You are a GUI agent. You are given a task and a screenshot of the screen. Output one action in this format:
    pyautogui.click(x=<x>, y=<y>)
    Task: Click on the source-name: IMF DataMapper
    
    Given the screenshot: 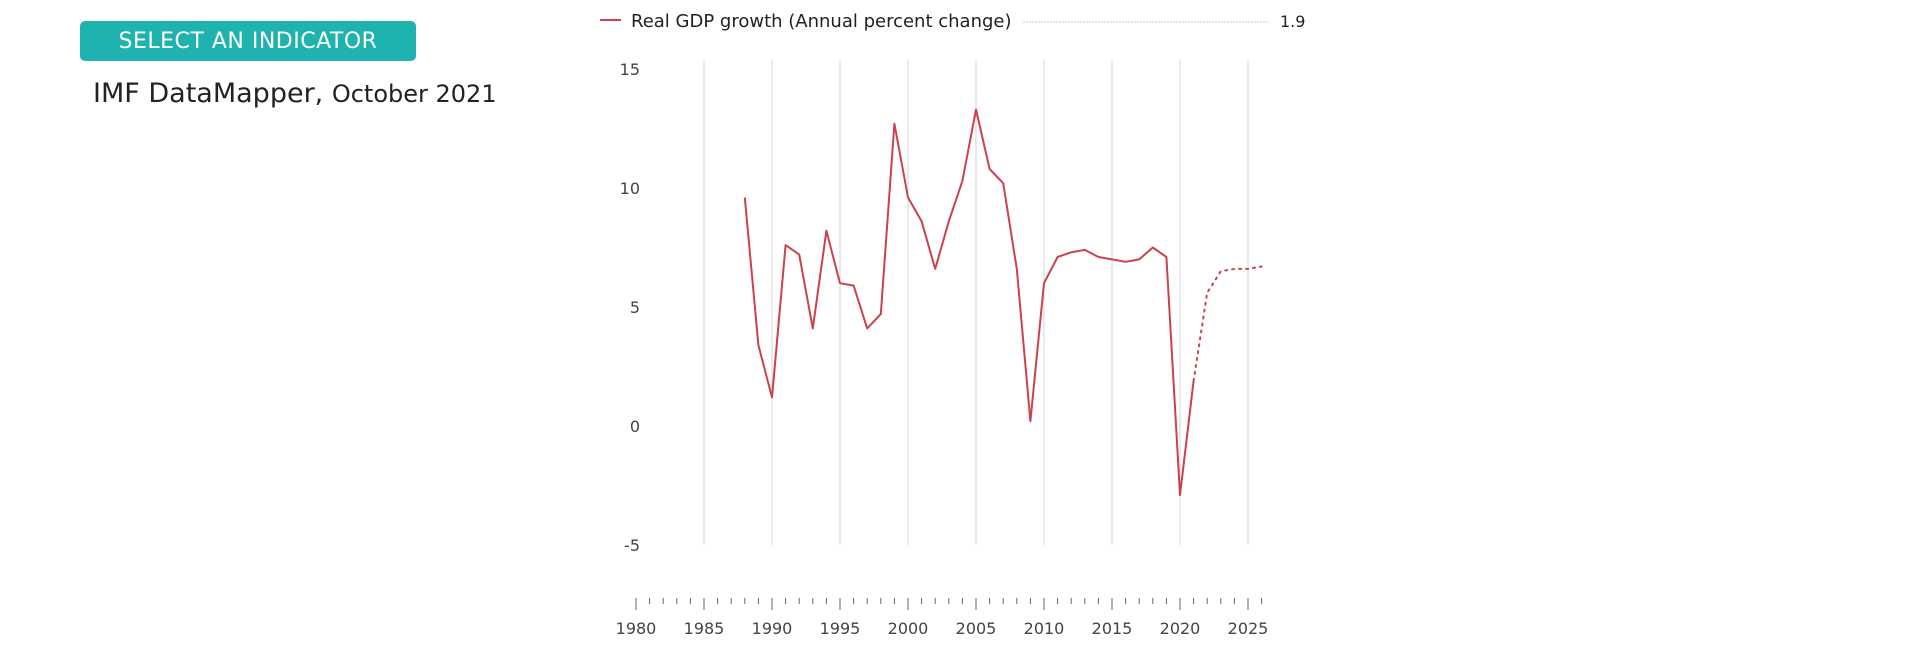 What is the action you would take?
    pyautogui.click(x=204, y=93)
    